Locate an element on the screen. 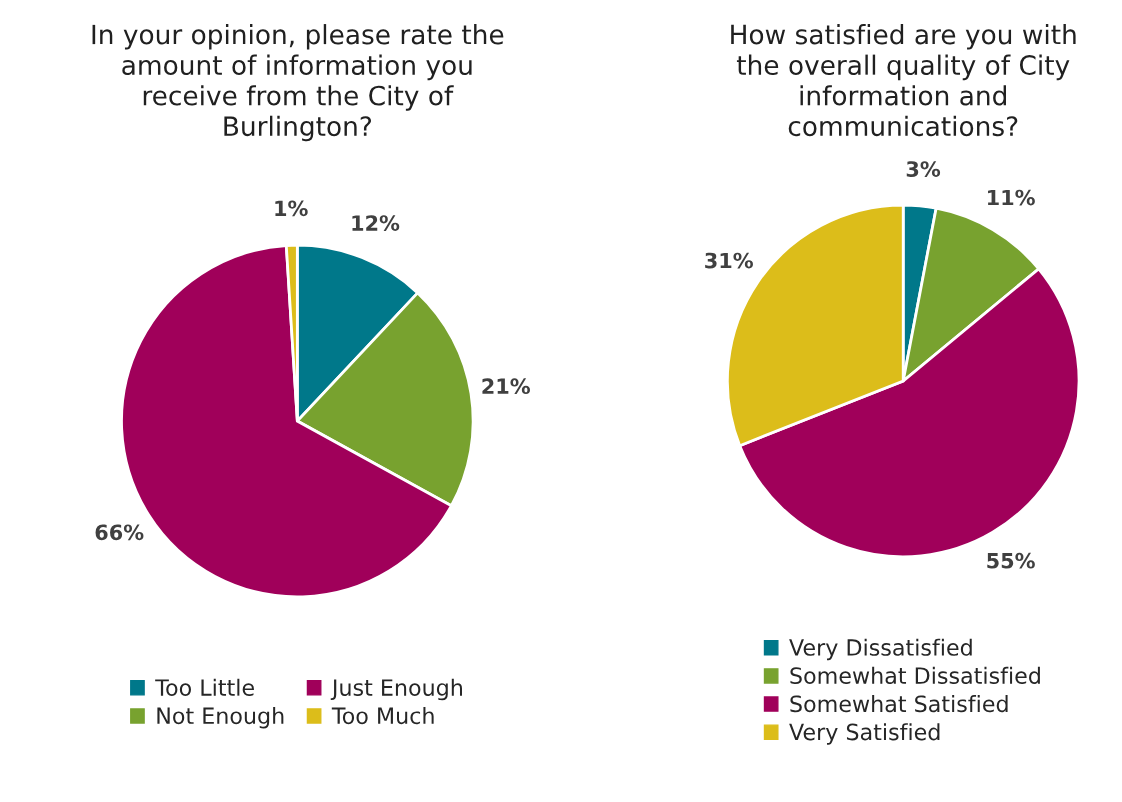 Image resolution: width=1122 pixels, height=802 pixels. legend-label: Too Little is located at coordinates (204, 687).